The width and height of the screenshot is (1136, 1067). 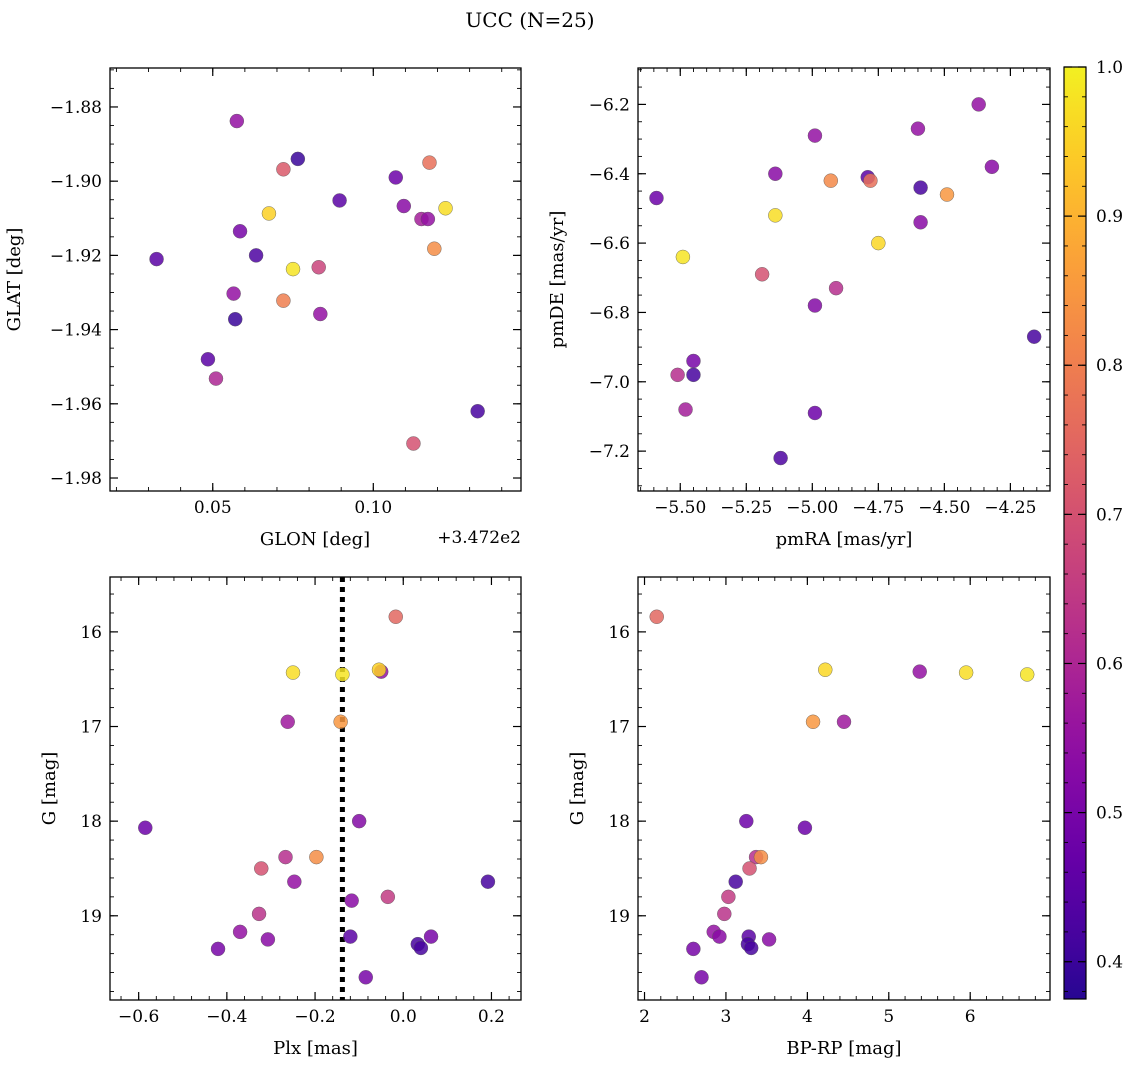 I want to click on x-offset-text: +3.472e2, so click(x=479, y=538).